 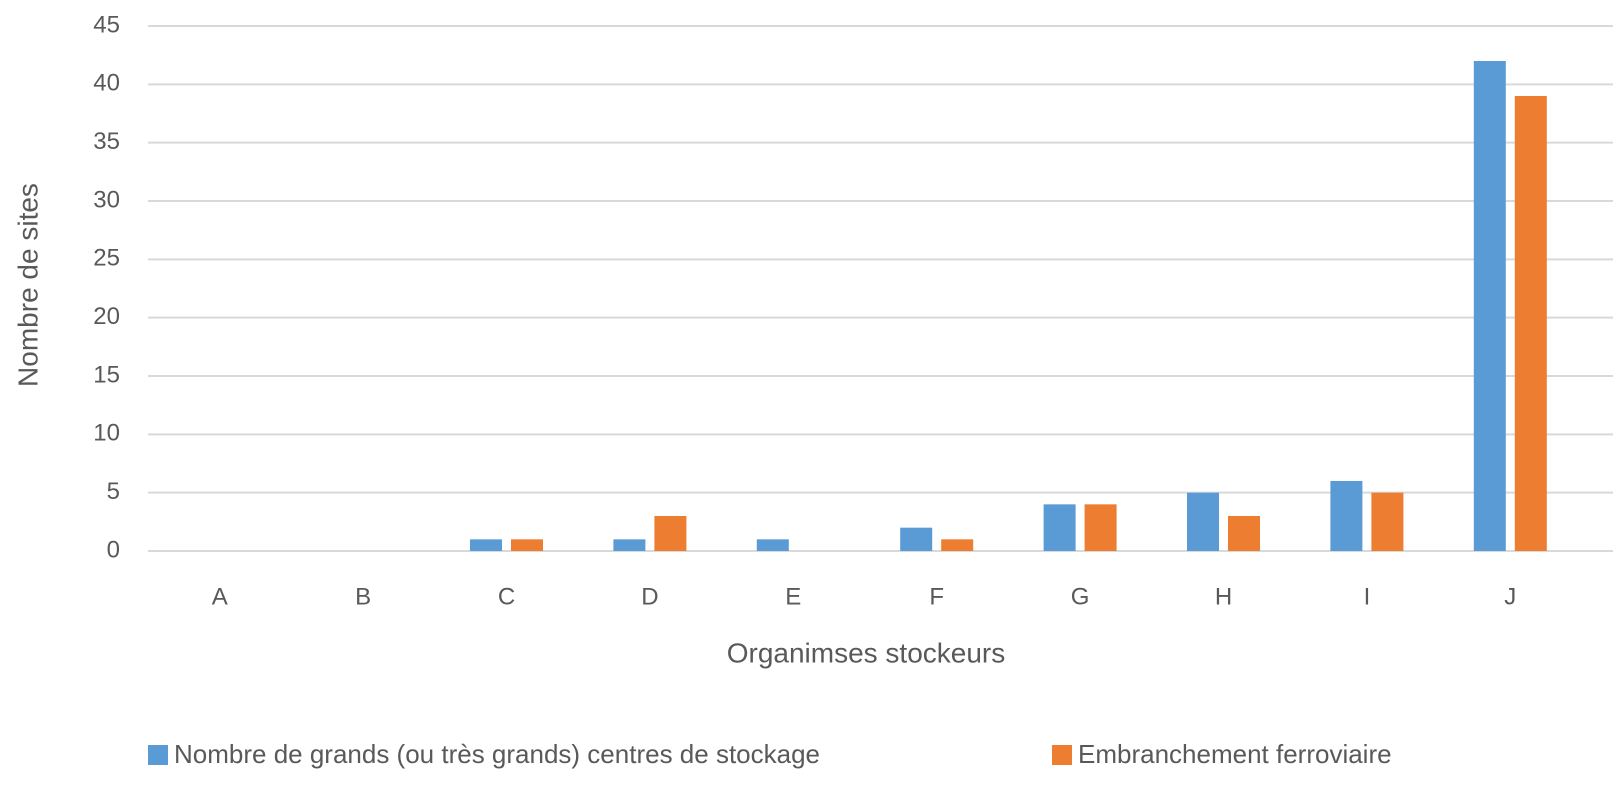 What do you see at coordinates (866, 652) in the screenshot?
I see `x-axis-title: Organimses stockeurs` at bounding box center [866, 652].